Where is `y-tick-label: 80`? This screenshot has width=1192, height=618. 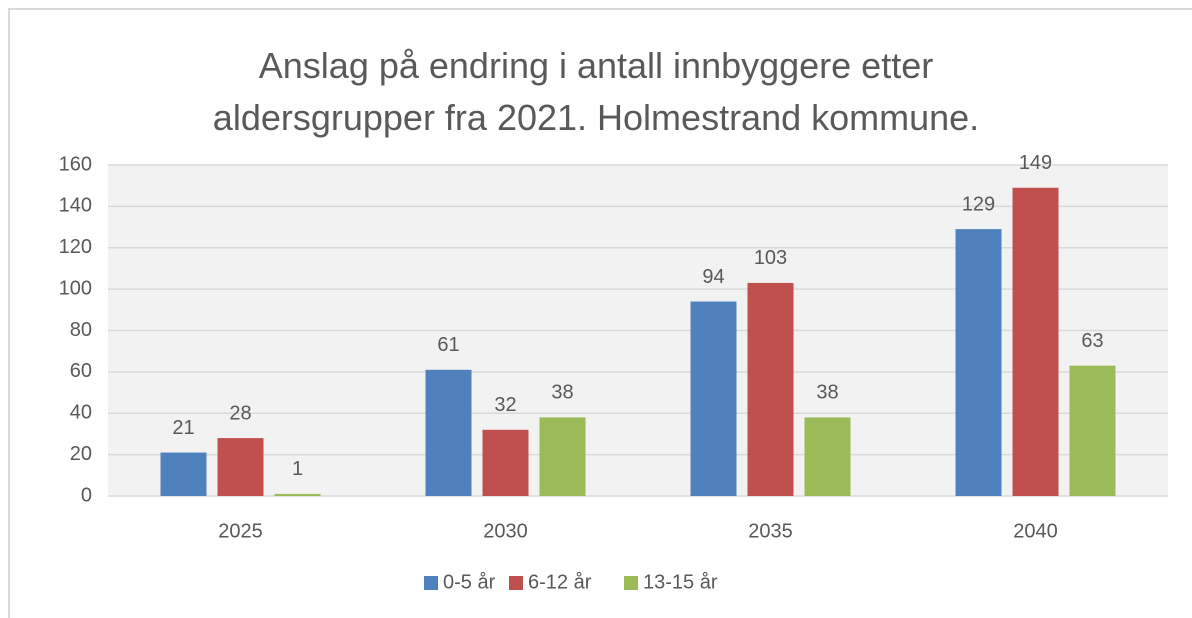 y-tick-label: 80 is located at coordinates (81, 330).